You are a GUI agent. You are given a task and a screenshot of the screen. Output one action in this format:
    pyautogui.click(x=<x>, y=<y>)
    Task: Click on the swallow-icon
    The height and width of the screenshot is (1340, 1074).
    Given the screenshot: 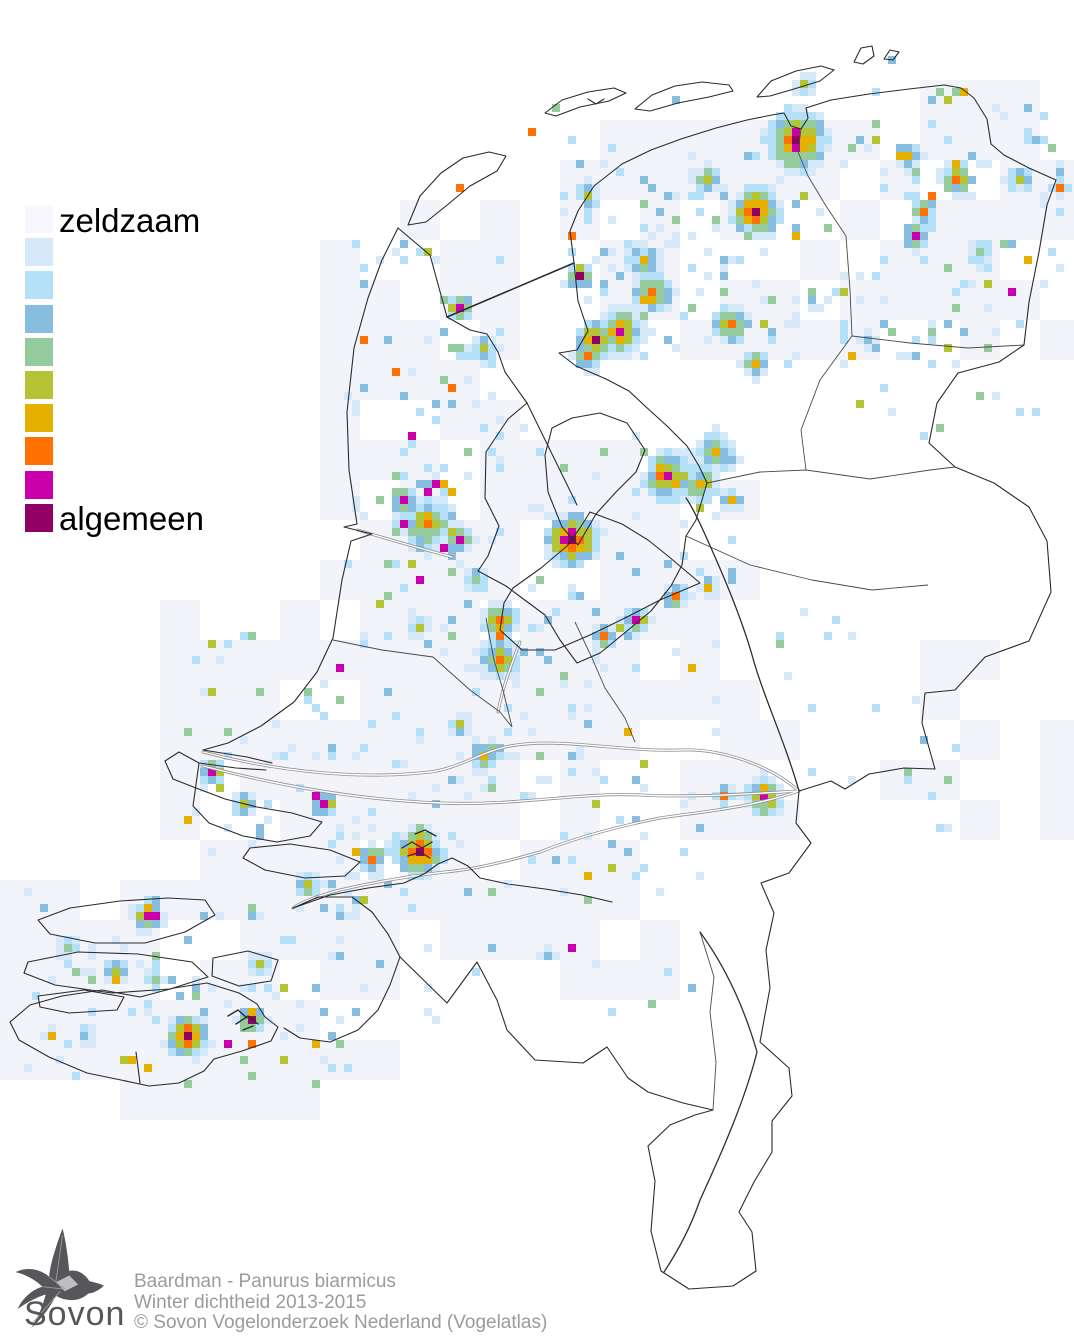 What is the action you would take?
    pyautogui.click(x=59, y=1278)
    